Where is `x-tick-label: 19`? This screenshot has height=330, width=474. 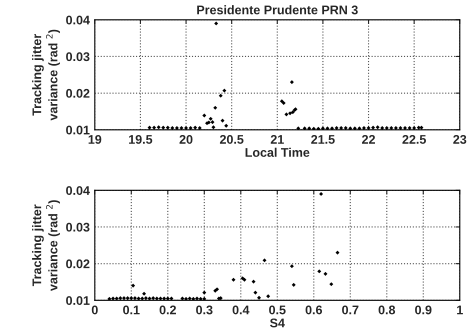
x-tick-label: 19 is located at coordinates (95, 139).